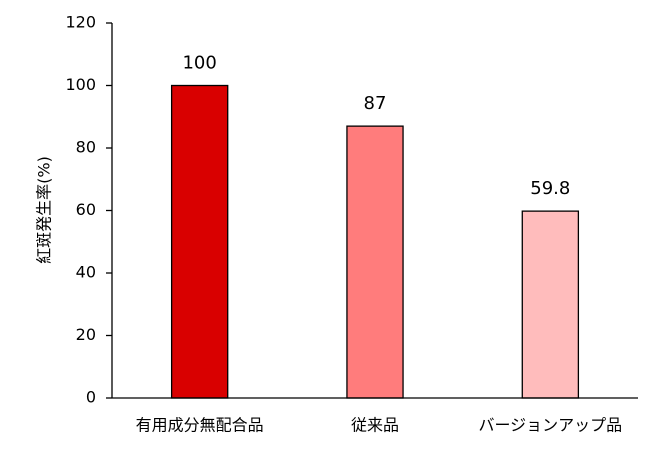 The image size is (662, 454). I want to click on y-tick-label: 120, so click(80, 22).